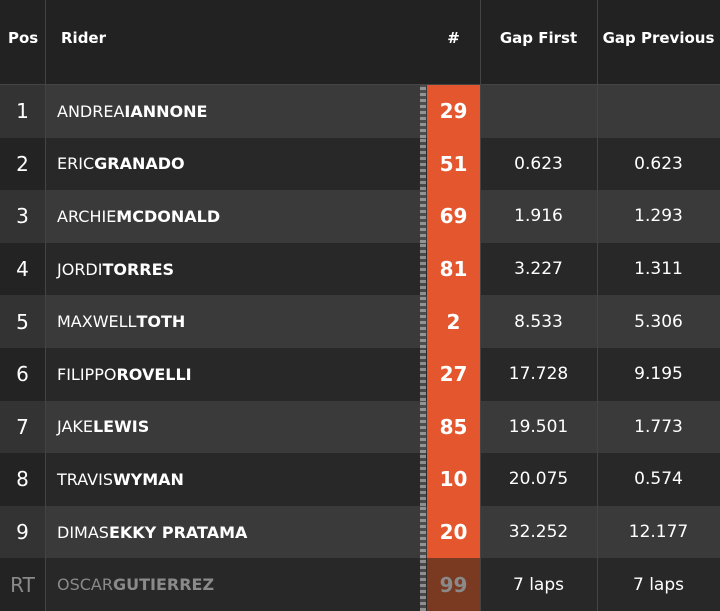 The image size is (720, 611). What do you see at coordinates (453, 111) in the screenshot?
I see `rider-number: 29` at bounding box center [453, 111].